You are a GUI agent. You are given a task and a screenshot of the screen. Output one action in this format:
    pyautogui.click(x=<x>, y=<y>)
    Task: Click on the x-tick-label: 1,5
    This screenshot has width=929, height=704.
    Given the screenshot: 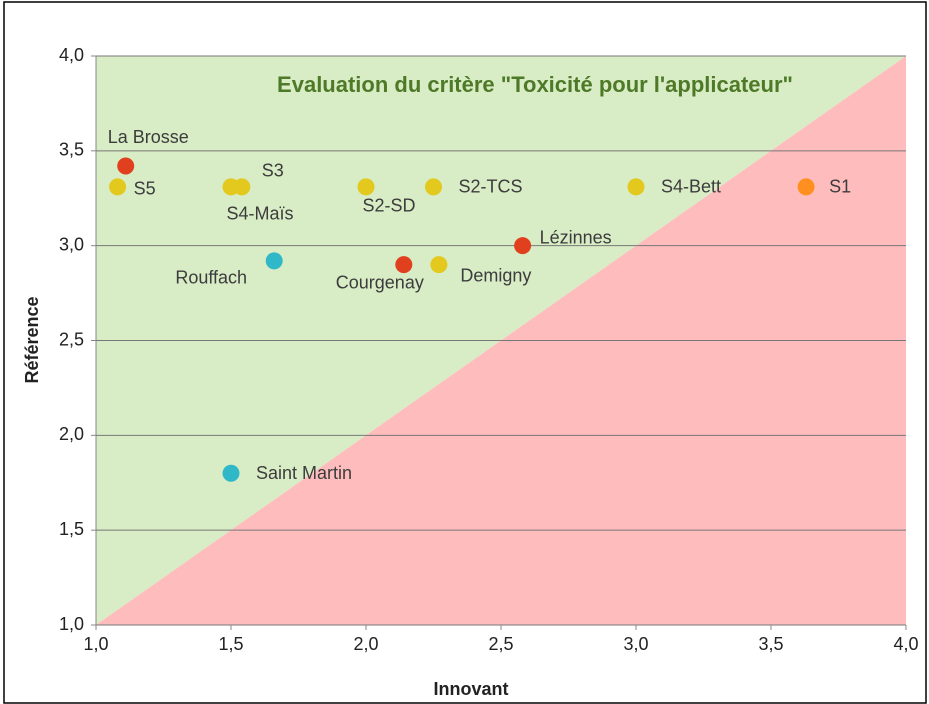 What is the action you would take?
    pyautogui.click(x=230, y=644)
    